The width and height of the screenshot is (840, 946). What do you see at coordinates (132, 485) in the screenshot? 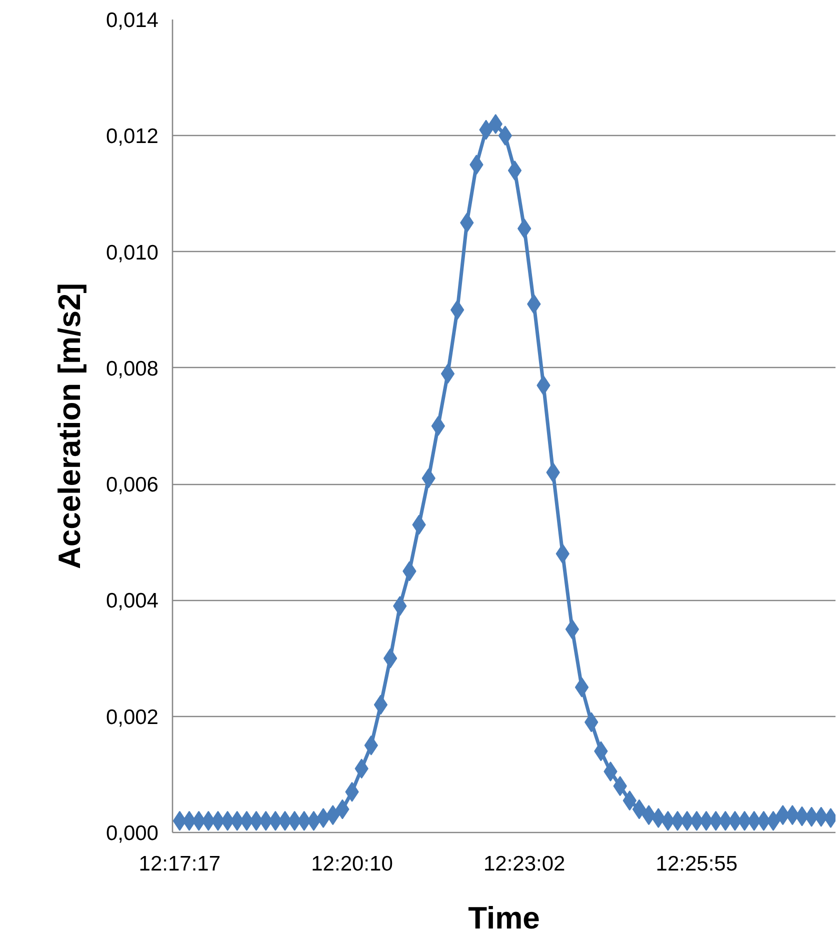
I see `y-tick-label: 0,006` at bounding box center [132, 485].